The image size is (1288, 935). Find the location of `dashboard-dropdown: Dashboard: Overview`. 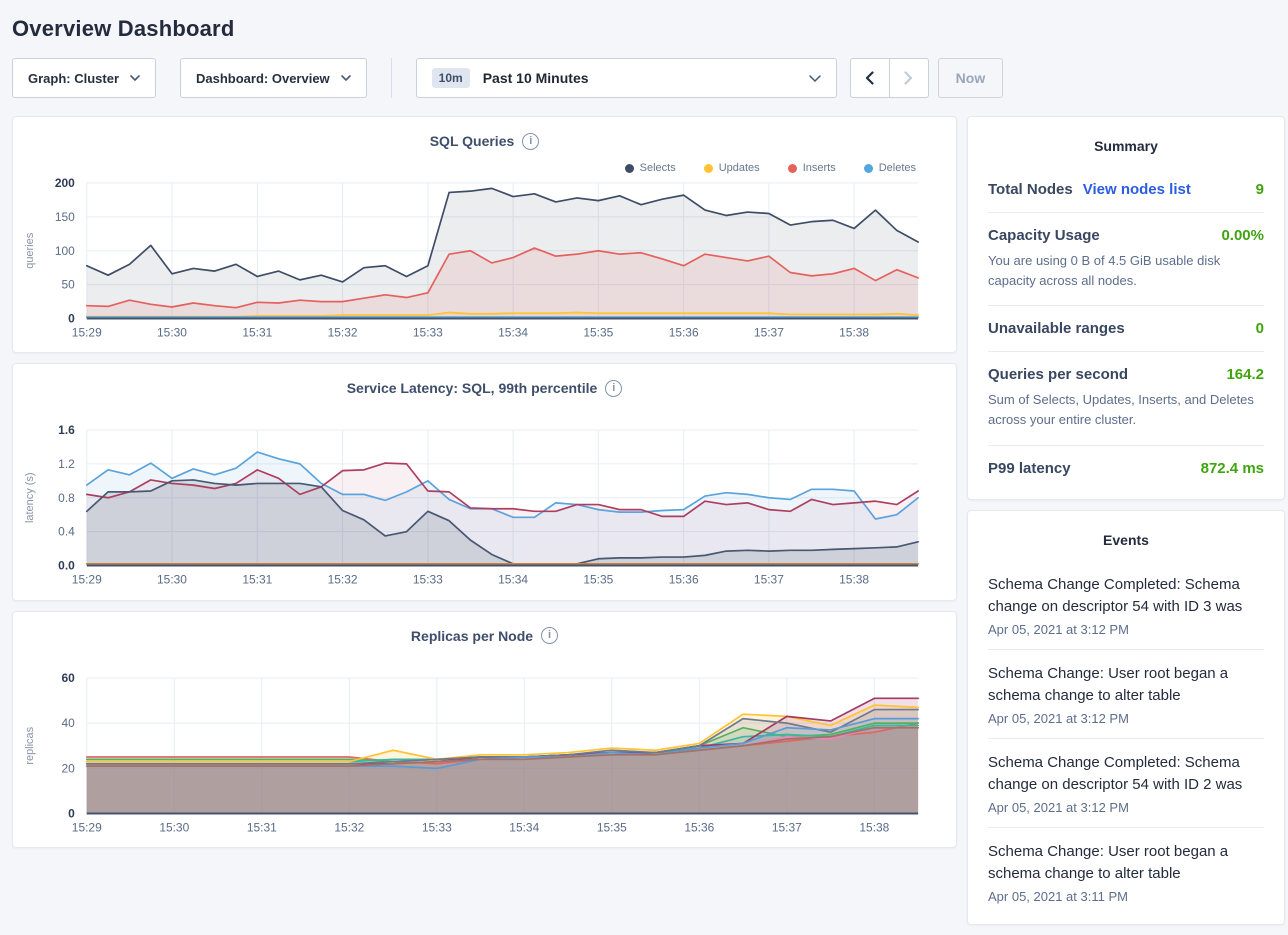

dashboard-dropdown: Dashboard: Overview is located at coordinates (273, 78).